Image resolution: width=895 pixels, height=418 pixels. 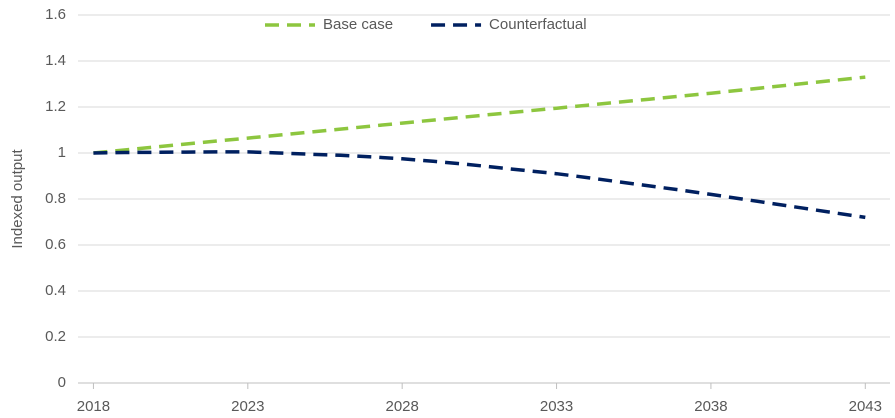 What do you see at coordinates (93, 406) in the screenshot?
I see `x-tick-label: 2018` at bounding box center [93, 406].